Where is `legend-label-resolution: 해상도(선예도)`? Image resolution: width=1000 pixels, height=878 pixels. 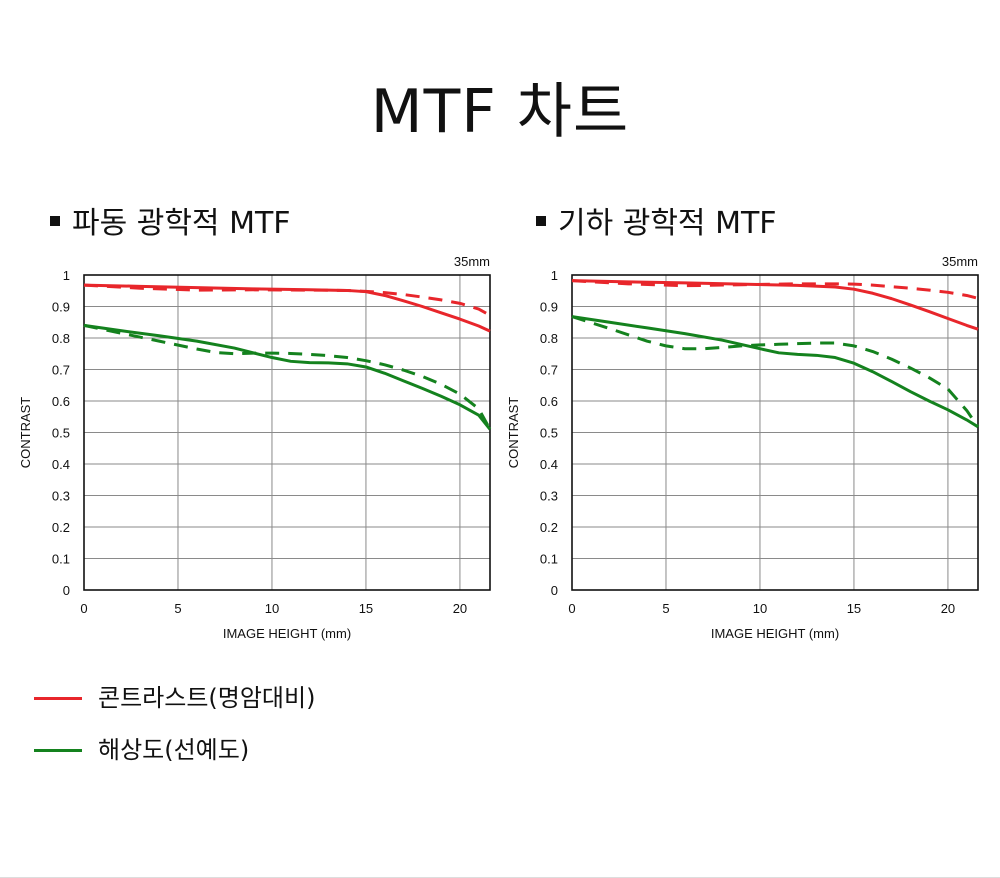
legend-label-resolution: 해상도(선예도) is located at coordinates (174, 750).